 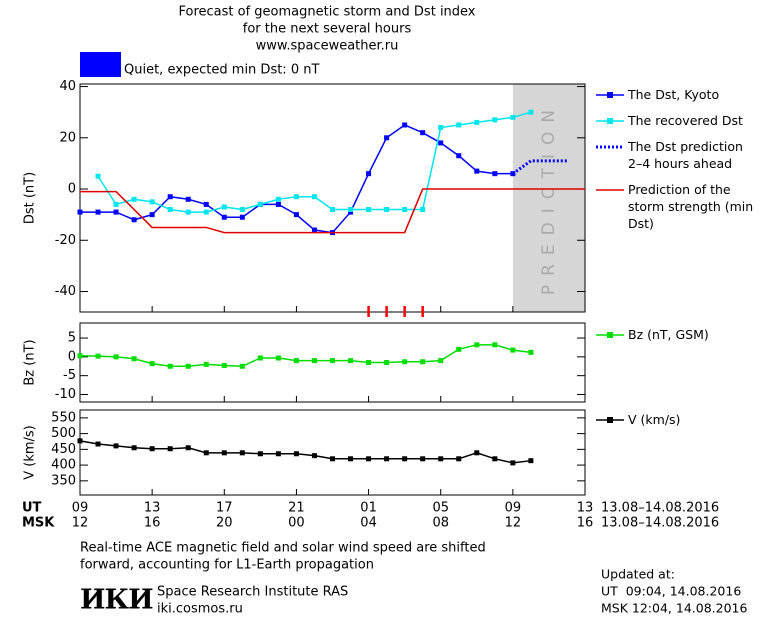 I want to click on website: iki.cosmos.ru, so click(x=200, y=609).